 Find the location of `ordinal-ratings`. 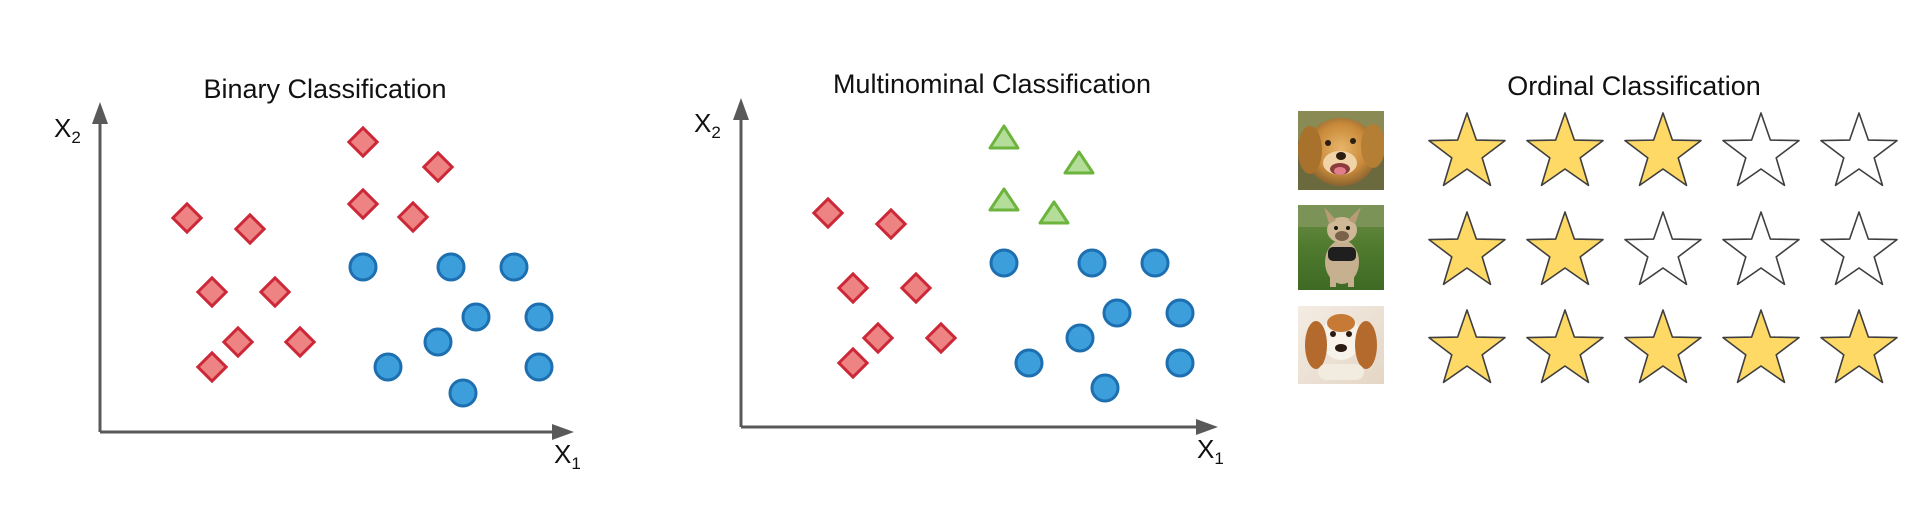

ordinal-ratings is located at coordinates (1663, 248).